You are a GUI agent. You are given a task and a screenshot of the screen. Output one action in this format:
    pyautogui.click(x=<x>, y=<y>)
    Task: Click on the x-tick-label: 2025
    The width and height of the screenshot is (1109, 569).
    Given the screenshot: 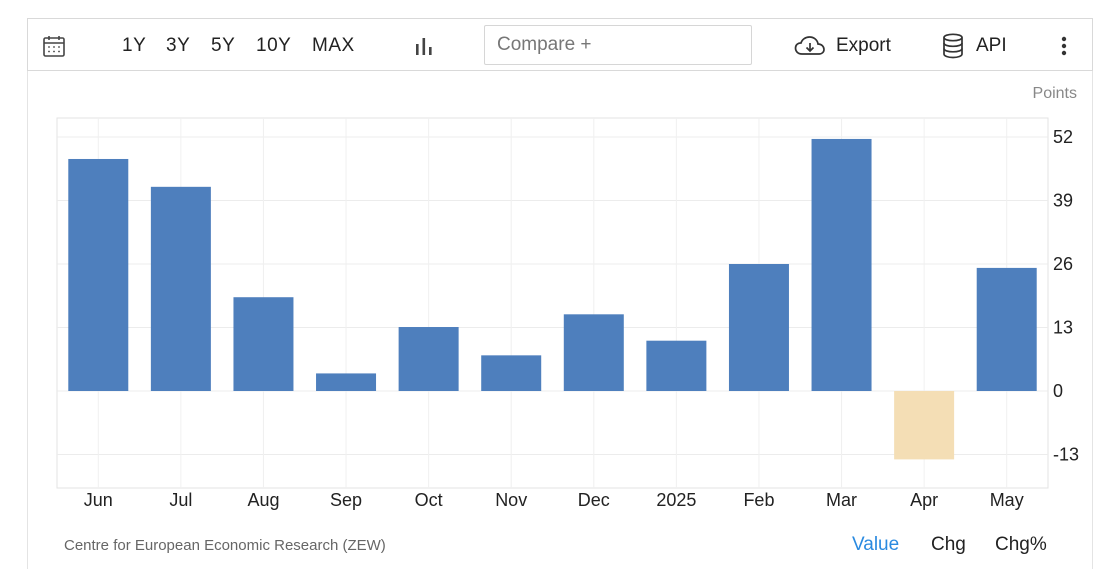 What is the action you would take?
    pyautogui.click(x=676, y=500)
    